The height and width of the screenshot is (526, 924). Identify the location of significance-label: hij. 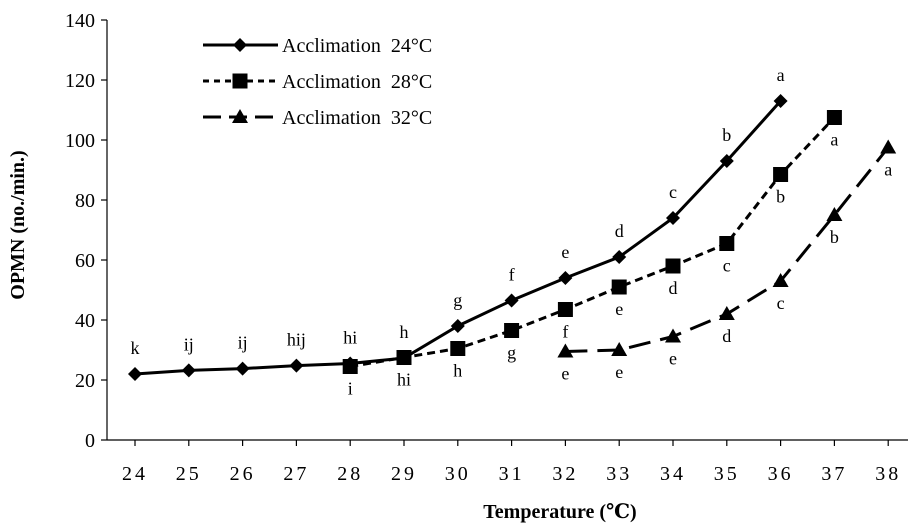
(296, 340).